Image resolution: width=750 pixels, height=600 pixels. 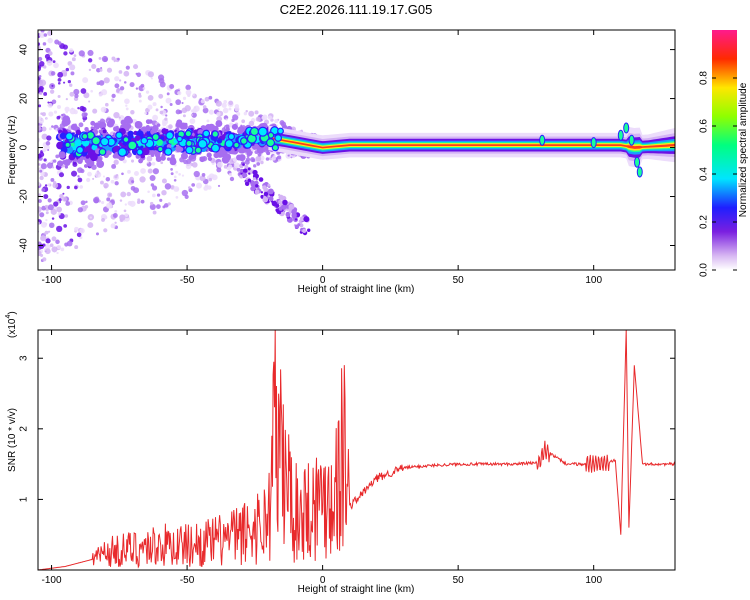 I want to click on spectrogram-x-tick-label: 100, so click(x=593, y=280).